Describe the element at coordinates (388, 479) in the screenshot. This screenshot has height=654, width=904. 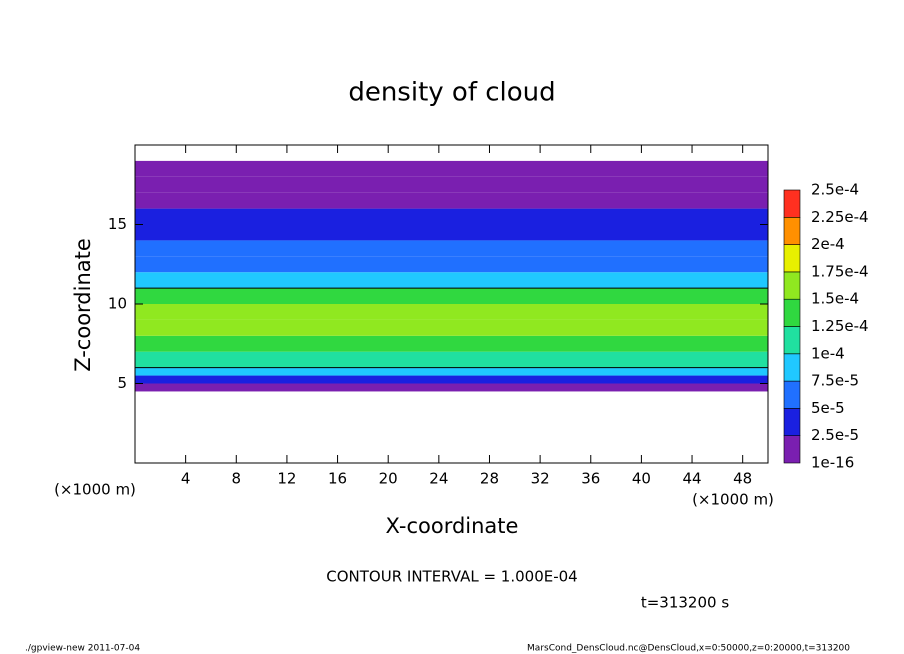
I see `x-tick-label: 20` at that location.